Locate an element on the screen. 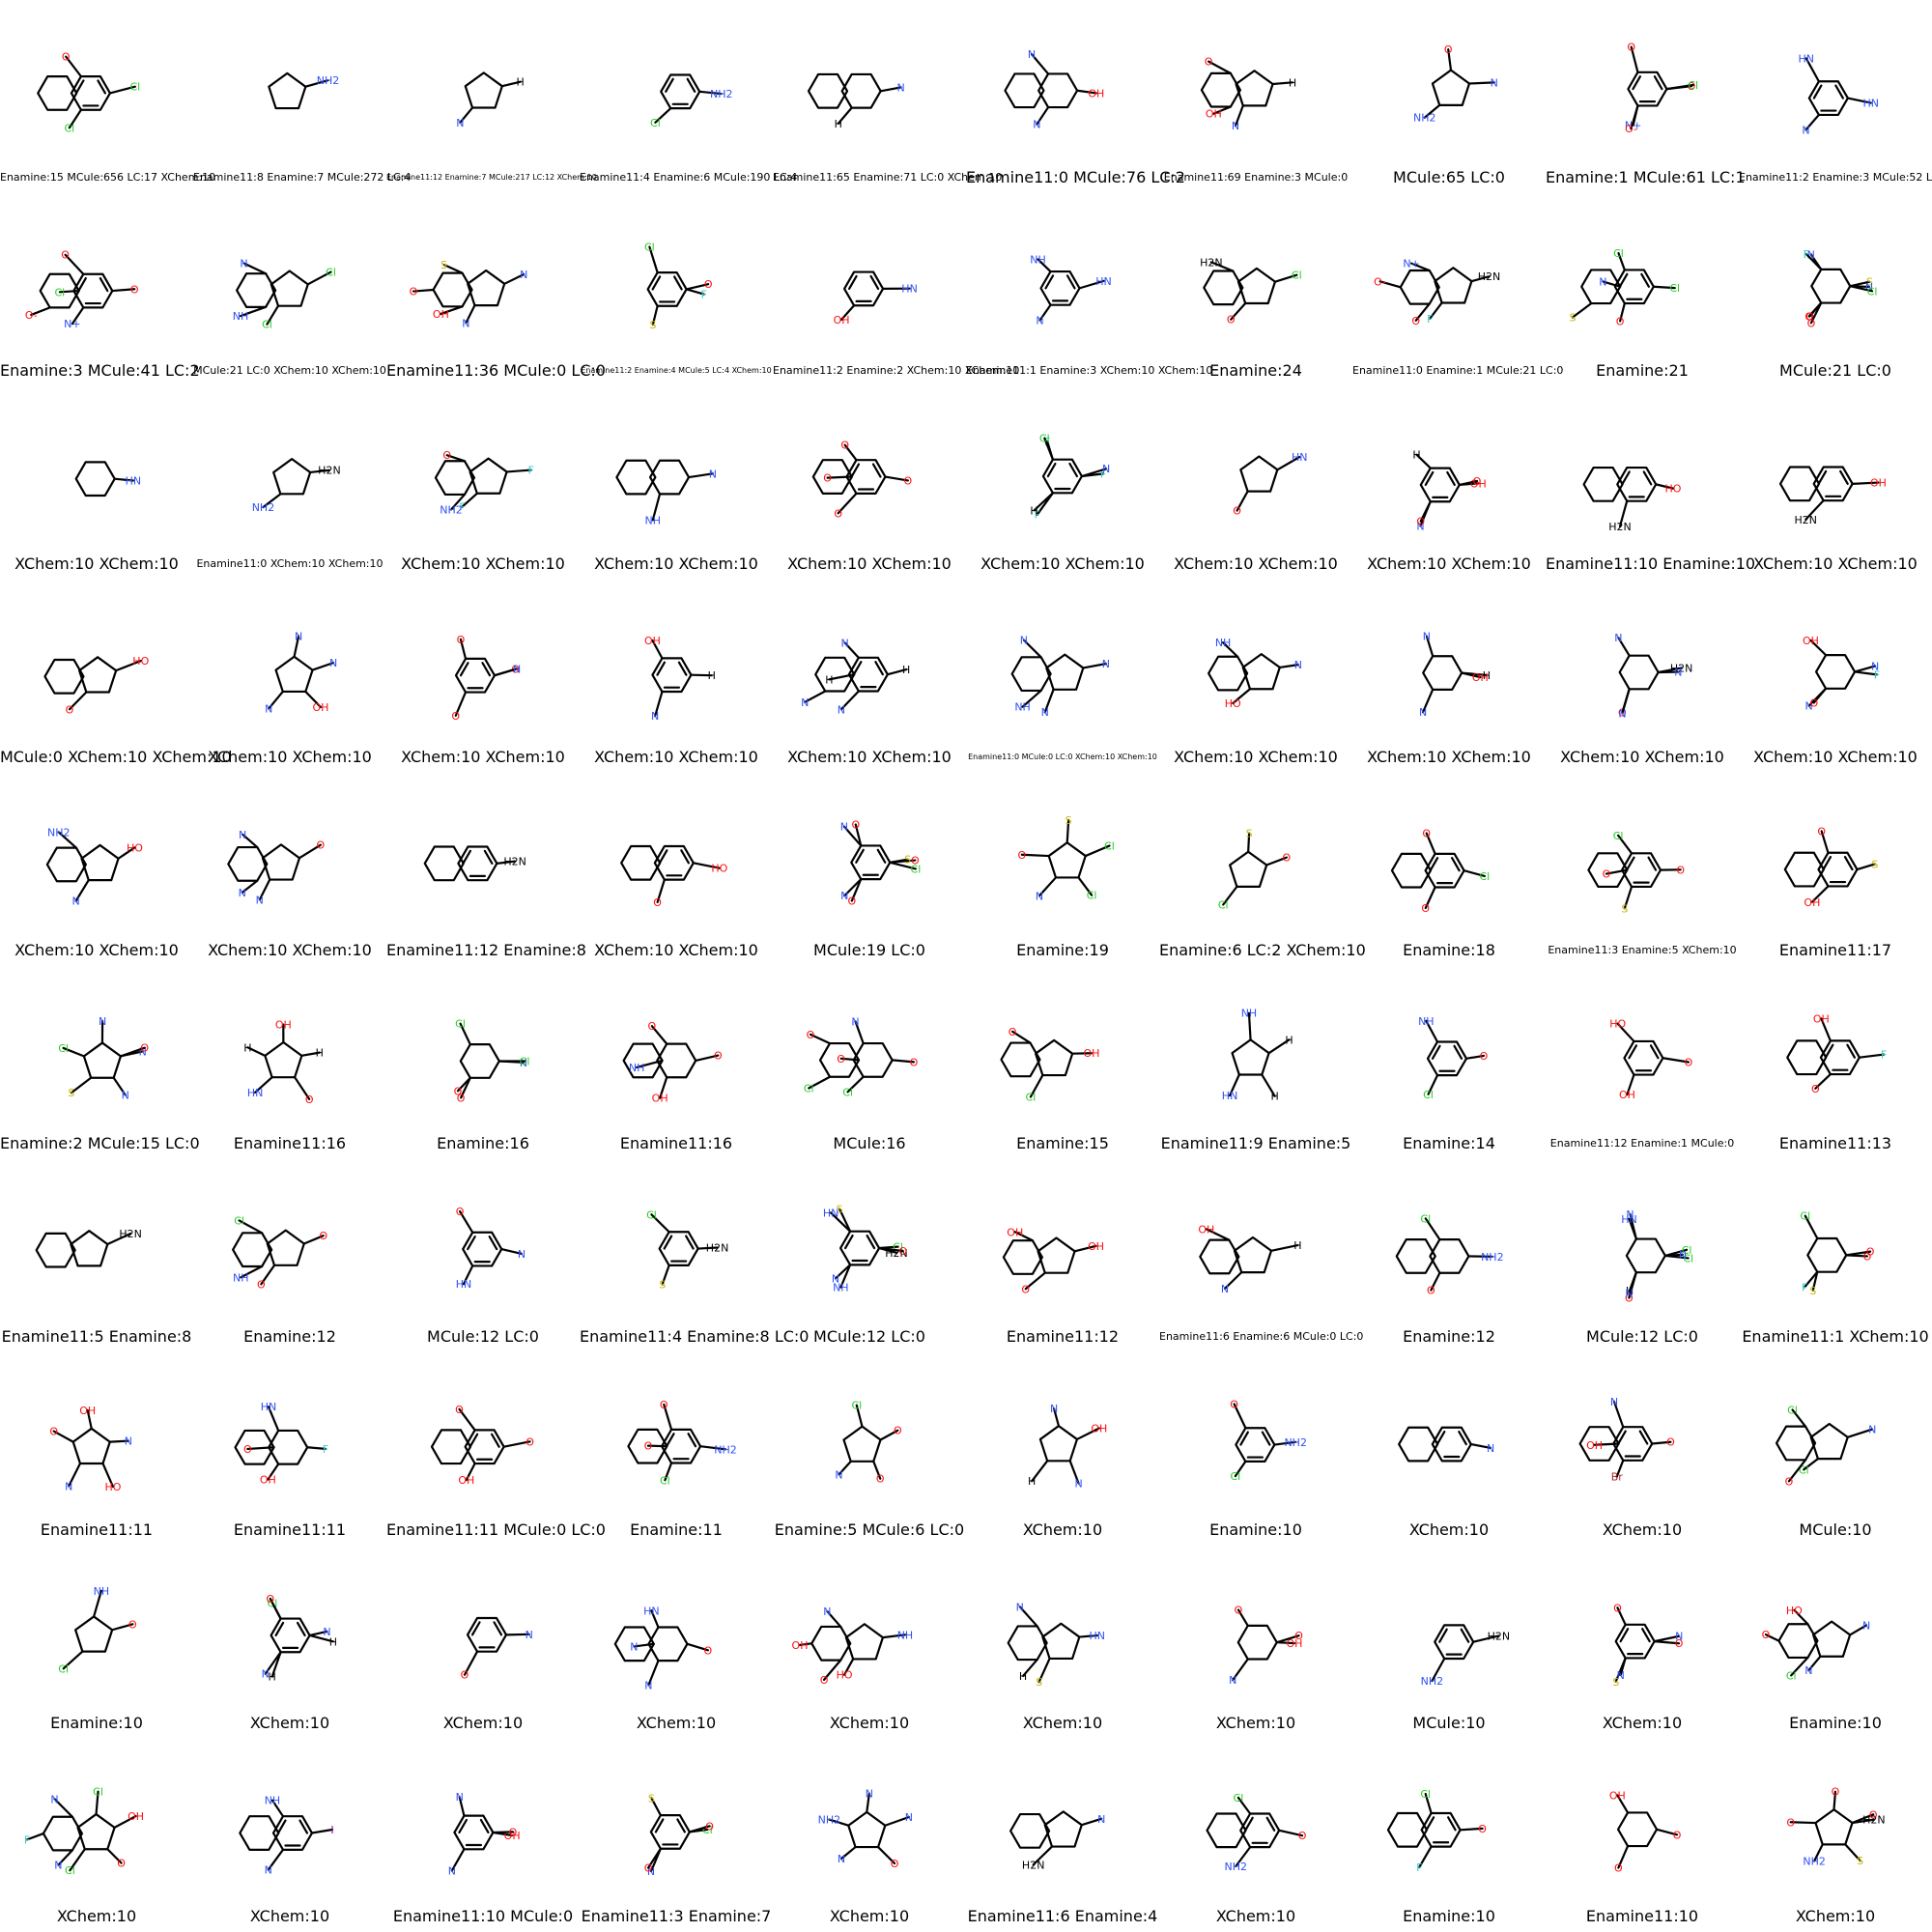 The width and height of the screenshot is (1932, 1932). molecule-legend: Enamine11:2 Enamine:2 XChem:10 XChem:10 is located at coordinates (896, 370).